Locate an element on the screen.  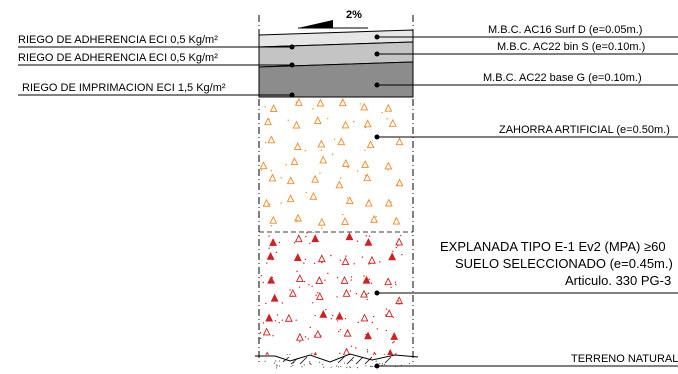
label-explanada-line-3: Articulo. 330 PG-3 is located at coordinates (618, 280).